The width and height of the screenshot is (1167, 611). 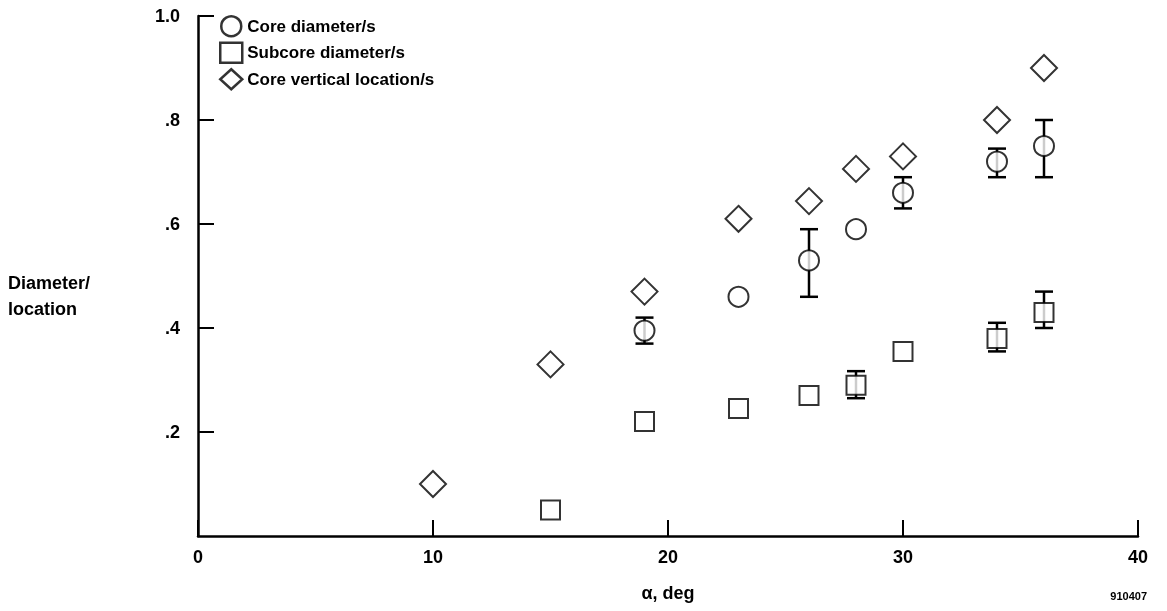 I want to click on legend-label: Core diameter/s, so click(x=311, y=26).